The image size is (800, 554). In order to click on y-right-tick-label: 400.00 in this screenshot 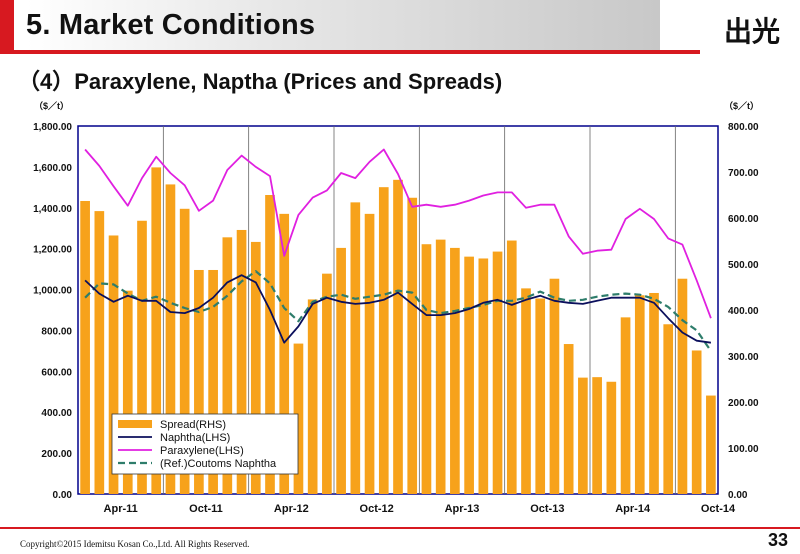, I will do `click(743, 311)`.